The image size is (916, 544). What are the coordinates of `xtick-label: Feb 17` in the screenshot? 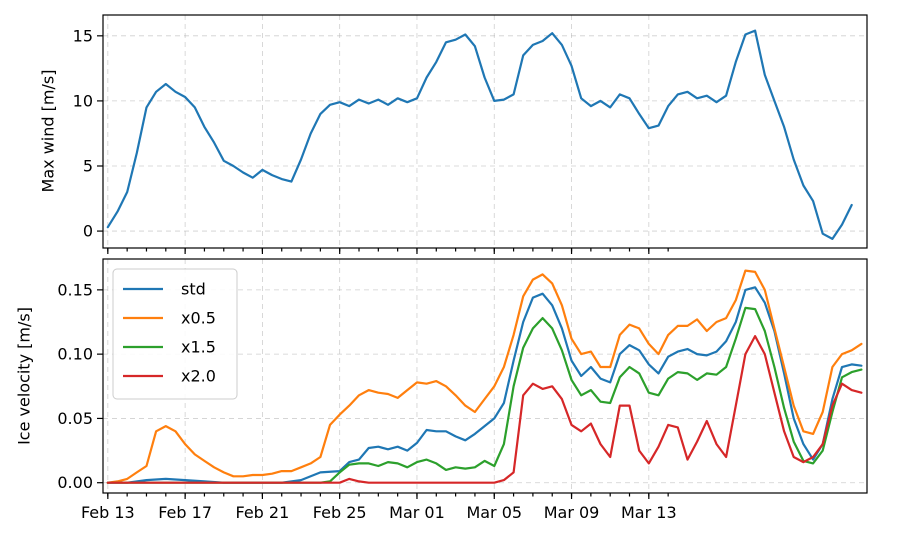 It's located at (185, 512).